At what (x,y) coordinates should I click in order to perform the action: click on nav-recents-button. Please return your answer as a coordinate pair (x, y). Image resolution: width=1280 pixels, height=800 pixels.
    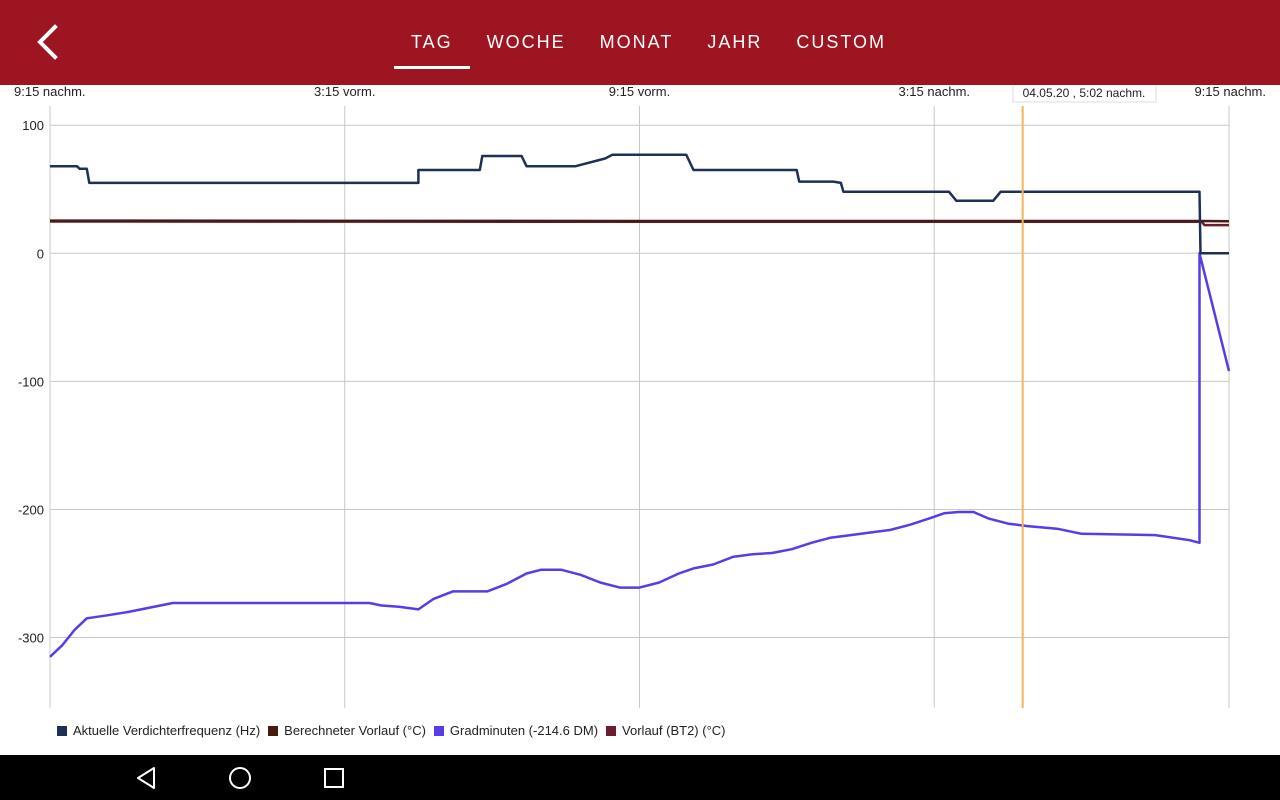
    Looking at the image, I should click on (334, 778).